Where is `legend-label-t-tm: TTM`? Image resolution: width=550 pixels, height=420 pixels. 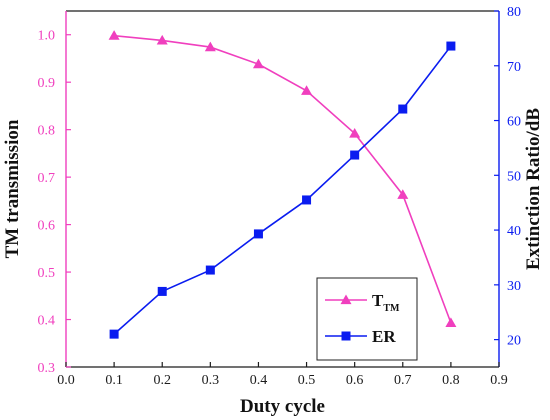
legend-label-t-tm: TTM is located at coordinates (386, 302).